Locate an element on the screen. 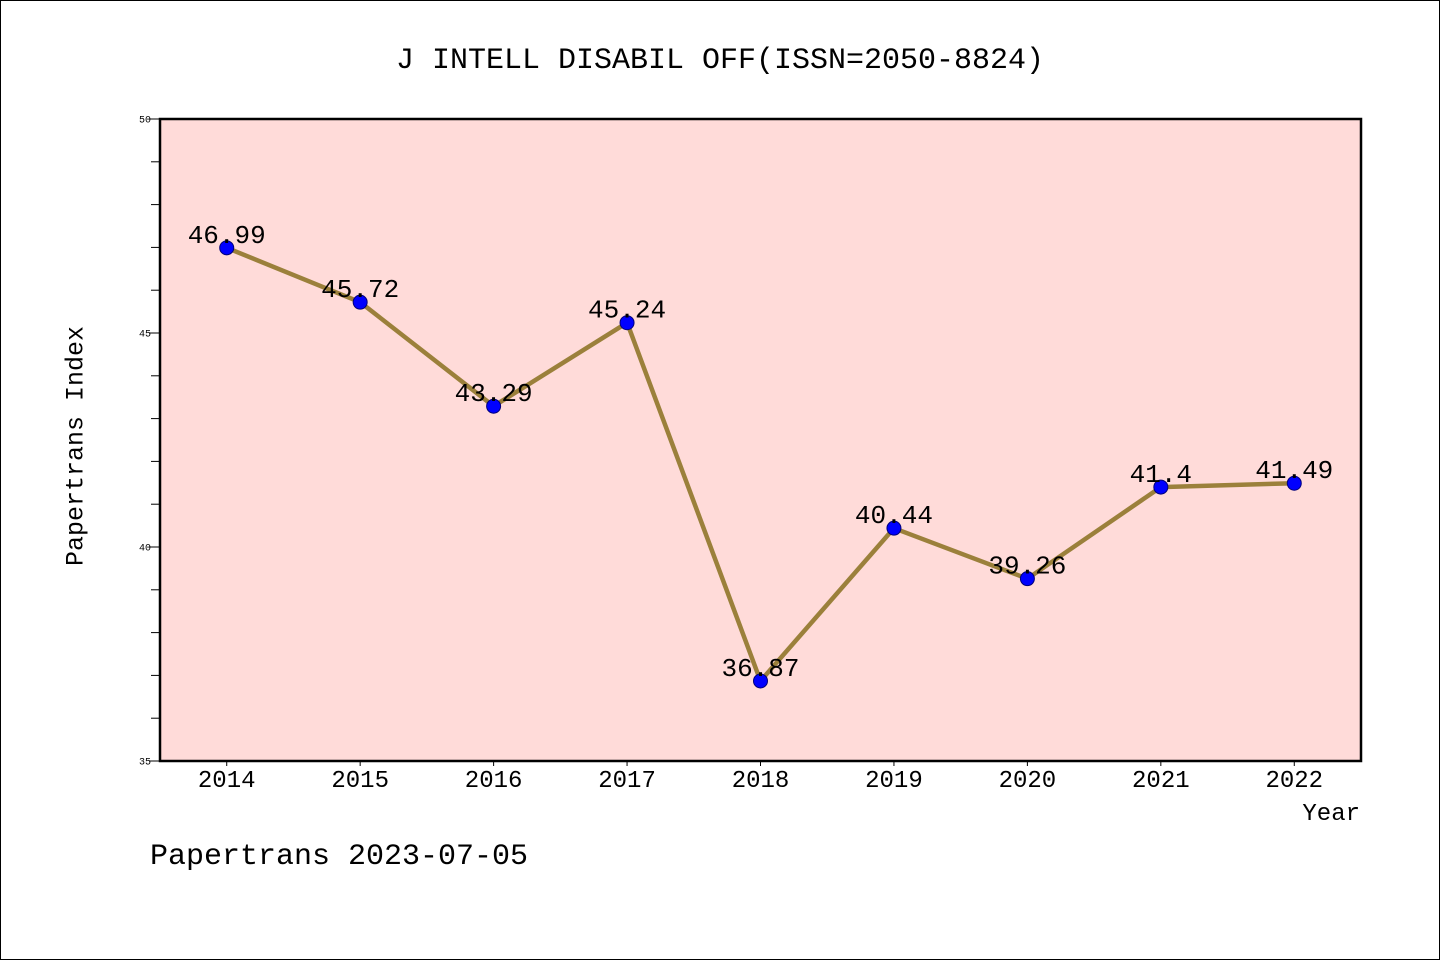 This screenshot has width=1440, height=960. data-label: 40.44 is located at coordinates (894, 516).